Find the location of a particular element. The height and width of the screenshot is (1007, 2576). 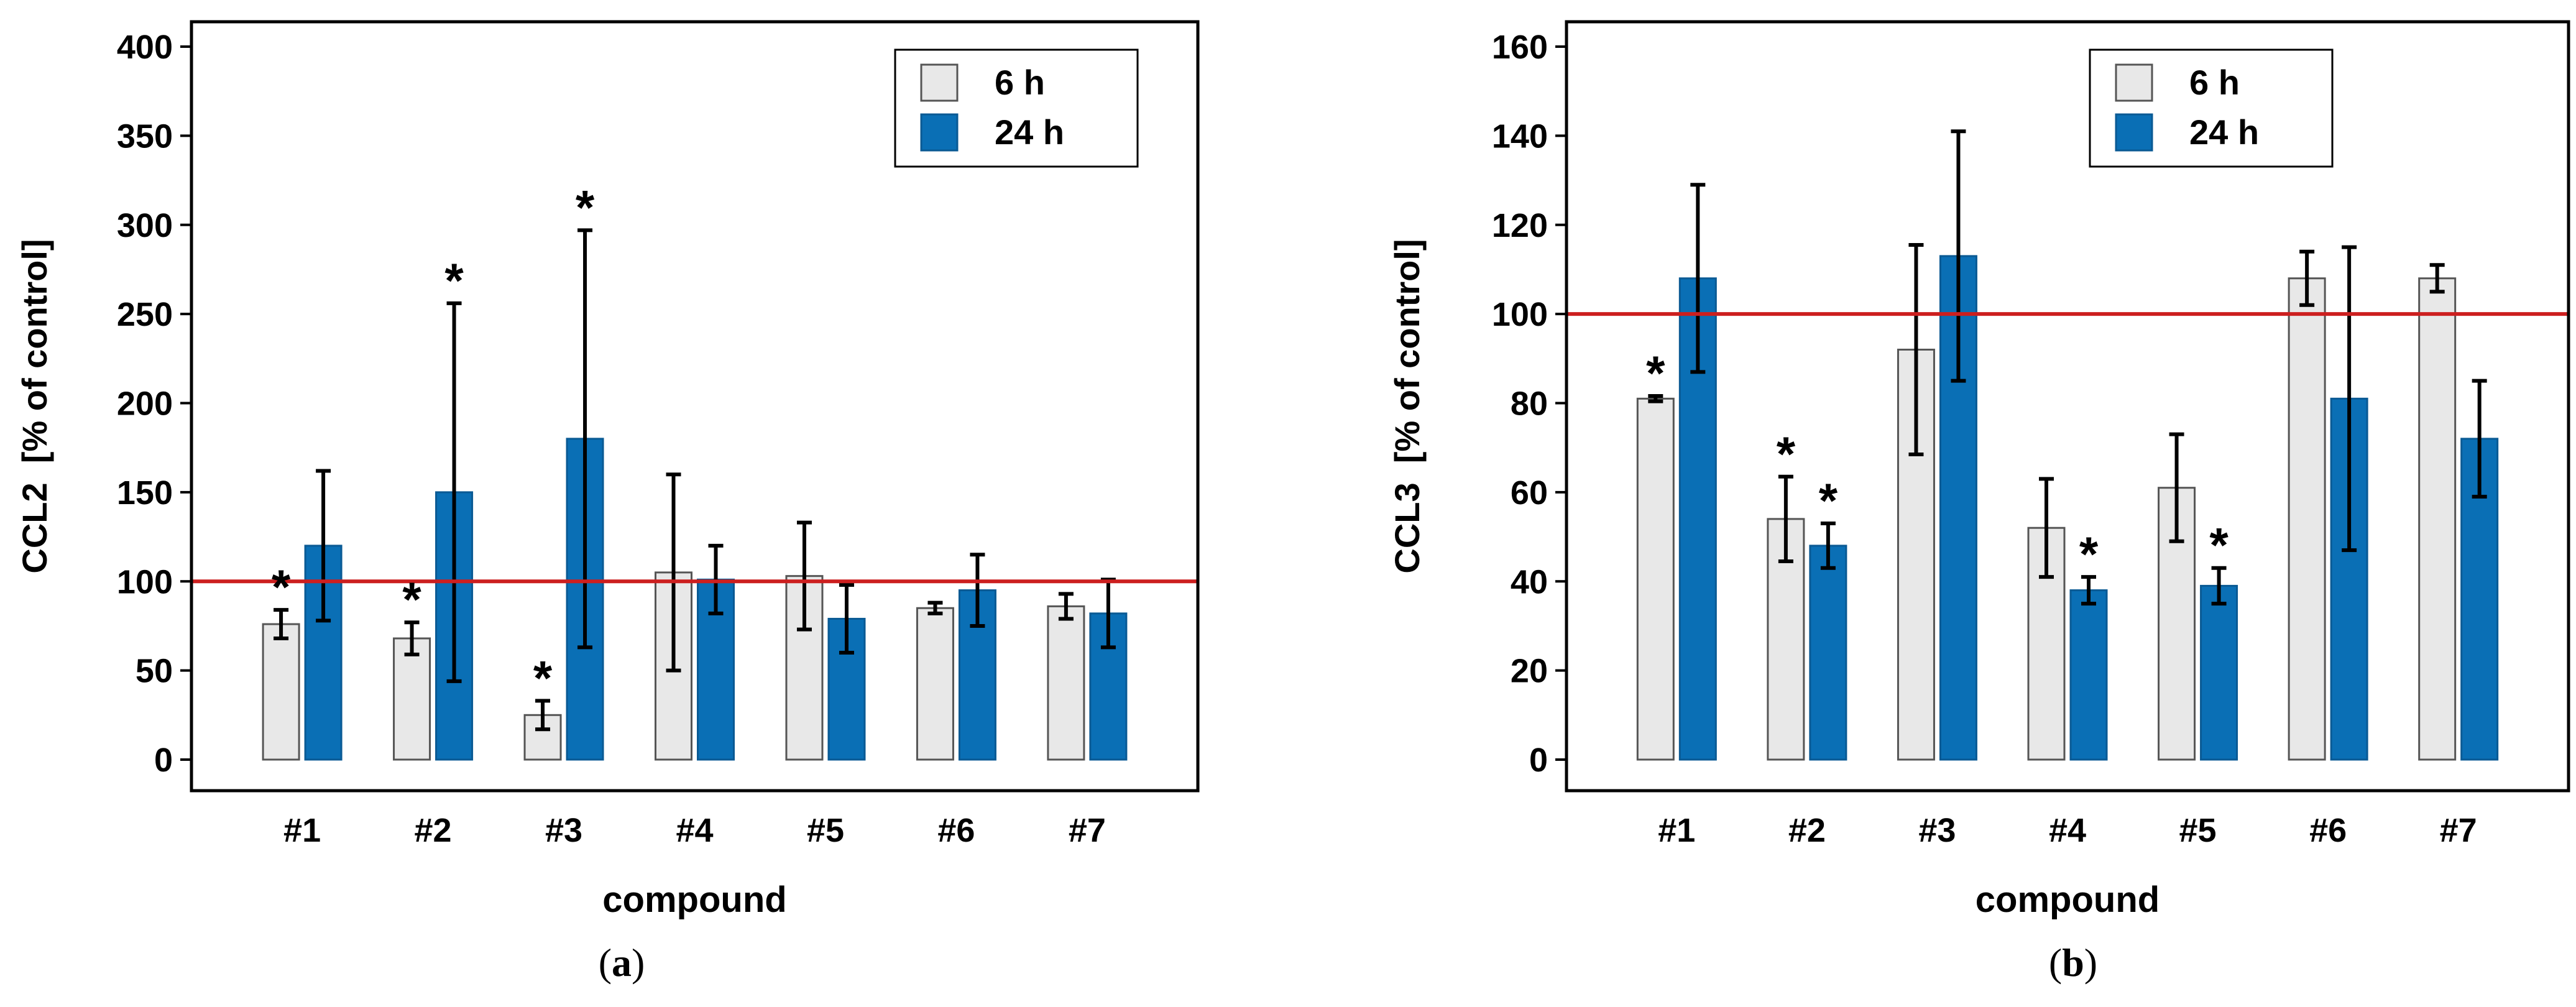

y-tick-label: 250 is located at coordinates (145, 314).